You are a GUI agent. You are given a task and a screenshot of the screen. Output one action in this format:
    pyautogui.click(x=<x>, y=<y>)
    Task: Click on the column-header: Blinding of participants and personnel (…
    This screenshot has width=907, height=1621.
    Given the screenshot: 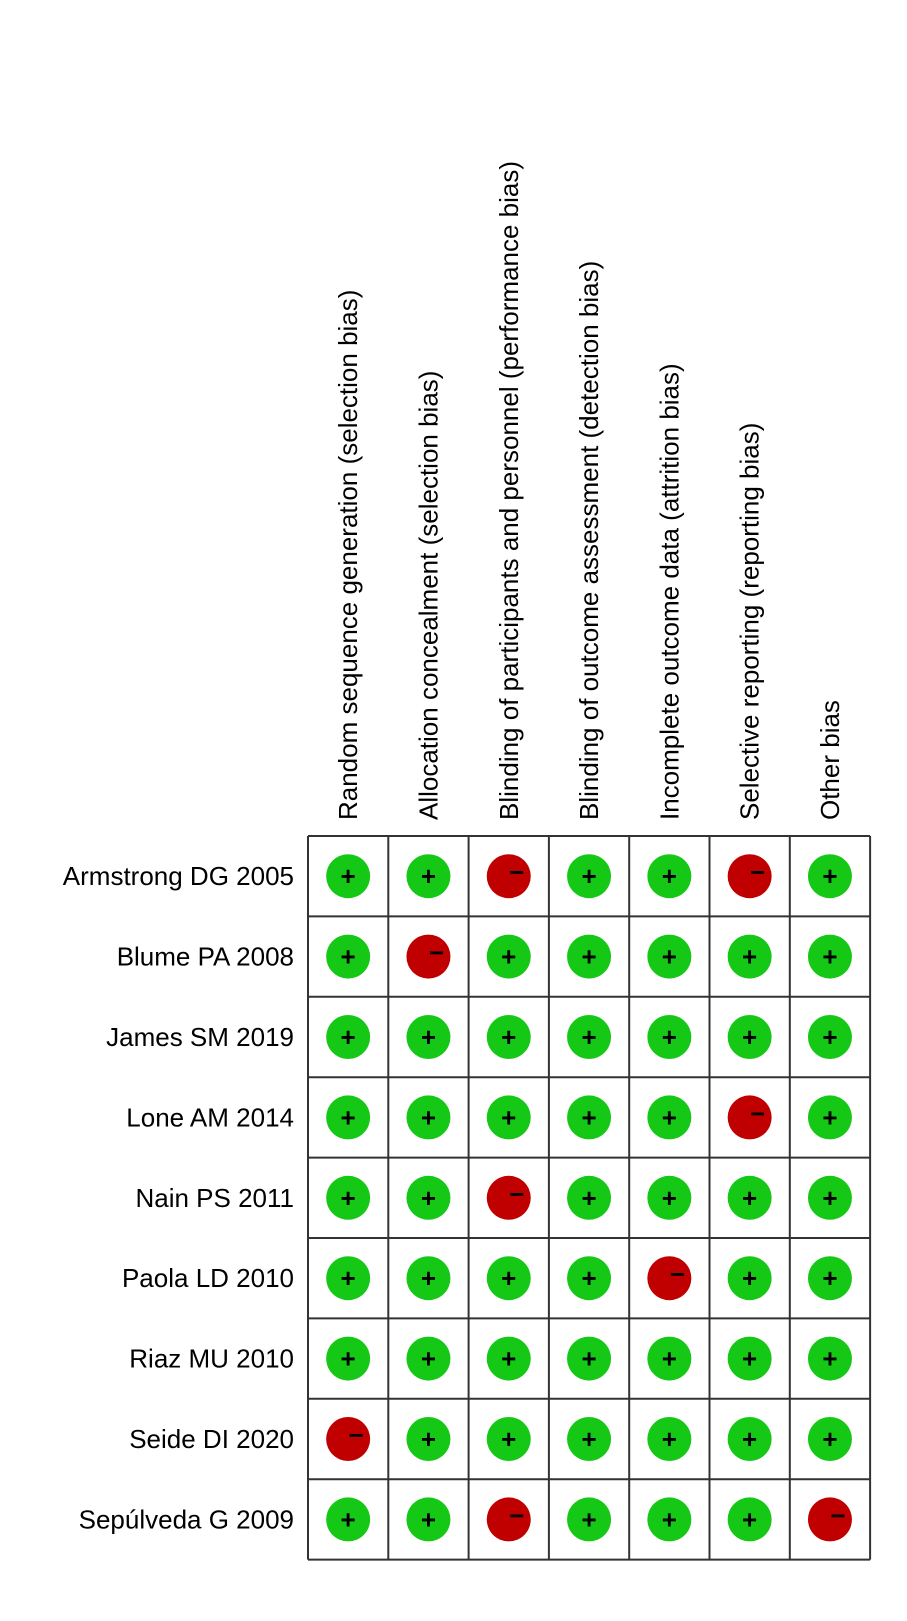 What is the action you would take?
    pyautogui.click(x=509, y=490)
    